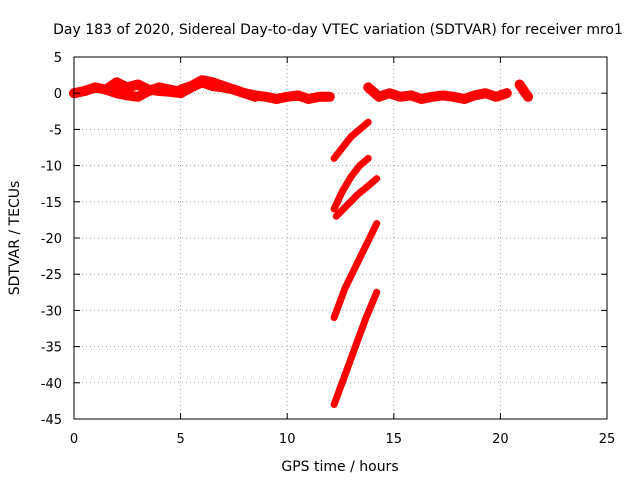  I want to click on y-tick-label: -20, so click(51, 239).